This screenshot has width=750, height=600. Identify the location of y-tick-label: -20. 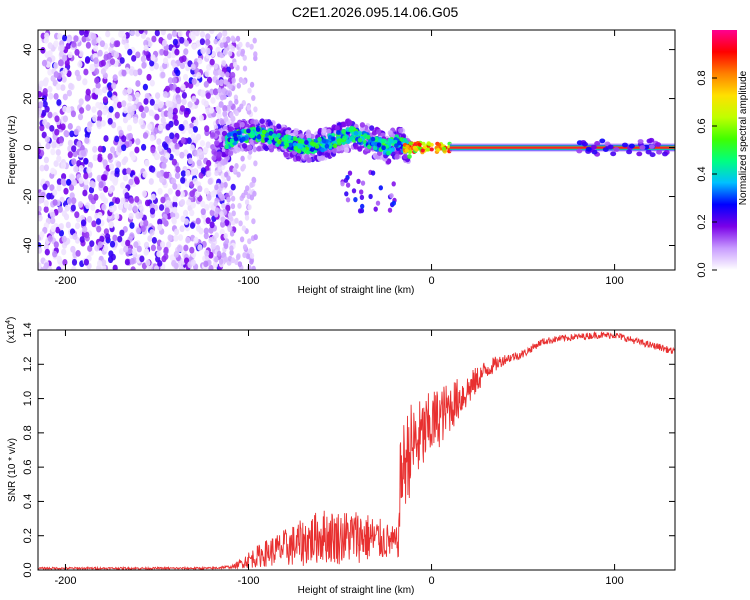
(28, 197).